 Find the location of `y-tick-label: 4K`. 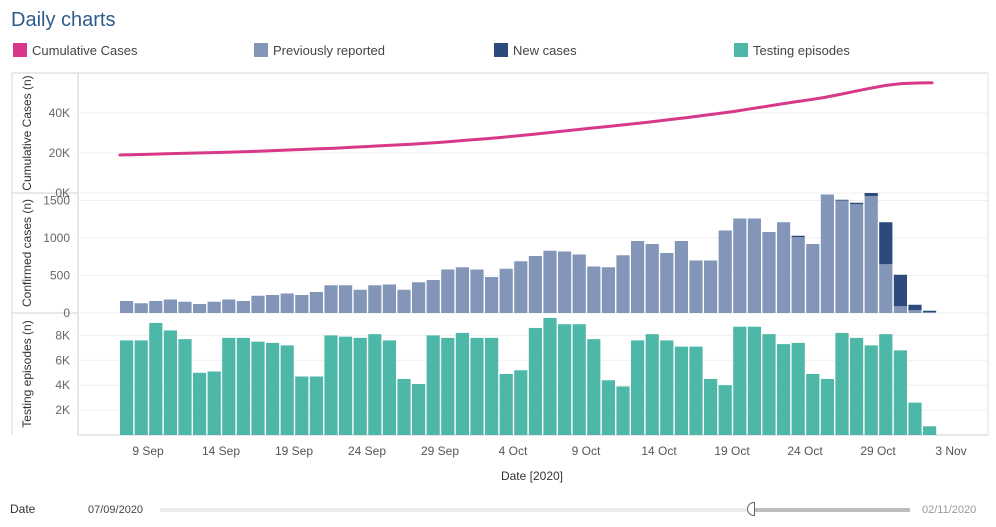

y-tick-label: 4K is located at coordinates (62, 385).